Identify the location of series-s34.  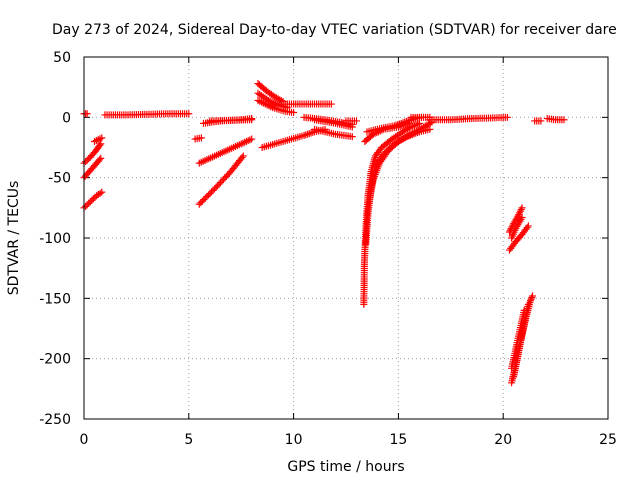
(538, 121).